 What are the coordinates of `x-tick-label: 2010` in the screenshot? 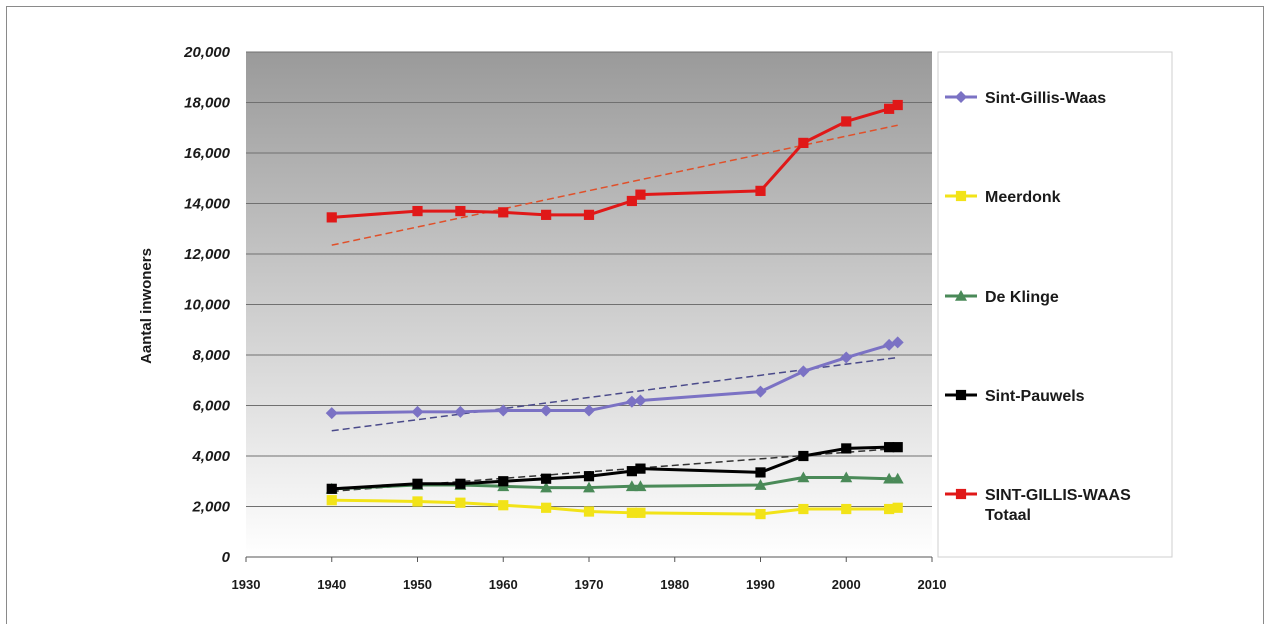 It's located at (932, 584).